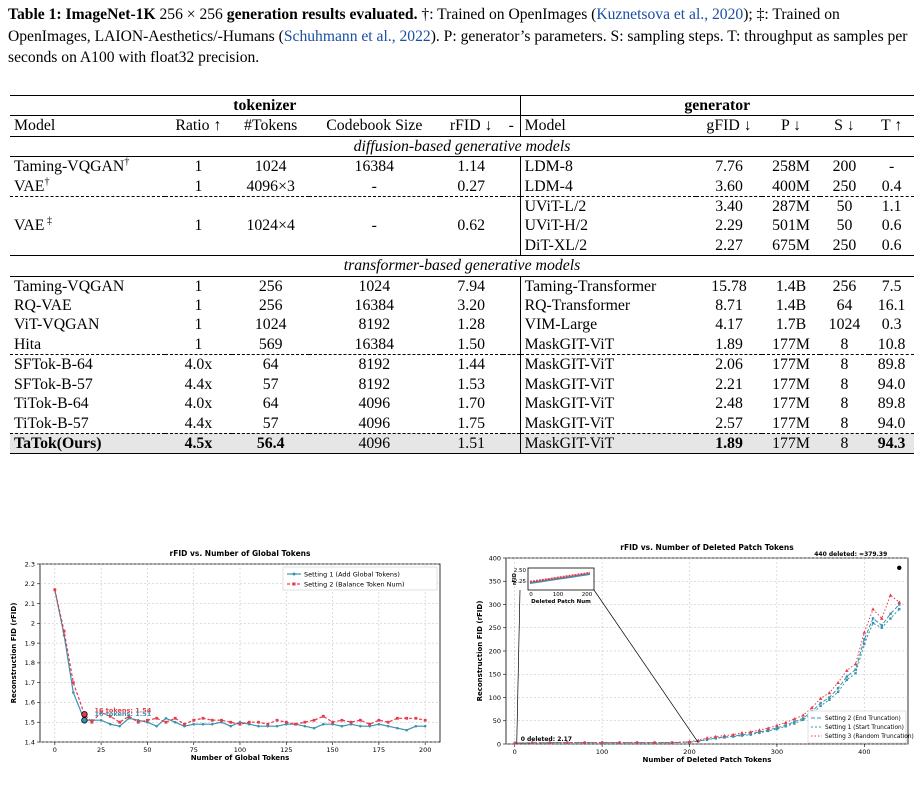 This screenshot has height=798, width=923. Describe the element at coordinates (87, 443) in the screenshot. I see `tok-model: TaTok(Ours)` at that location.